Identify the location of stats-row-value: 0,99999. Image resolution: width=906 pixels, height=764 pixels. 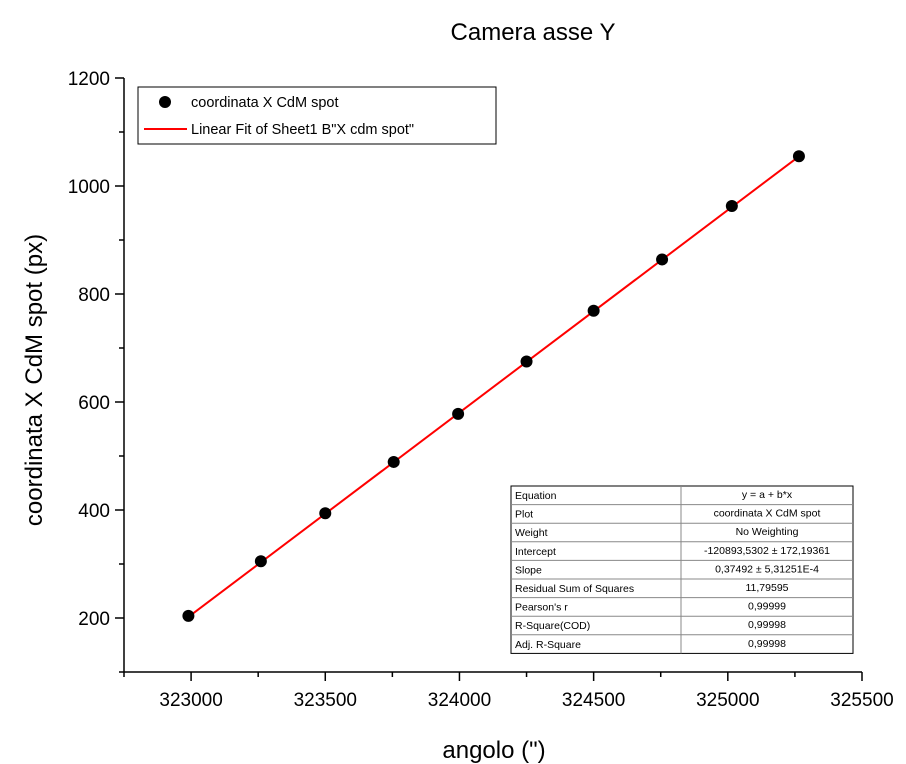
(767, 607).